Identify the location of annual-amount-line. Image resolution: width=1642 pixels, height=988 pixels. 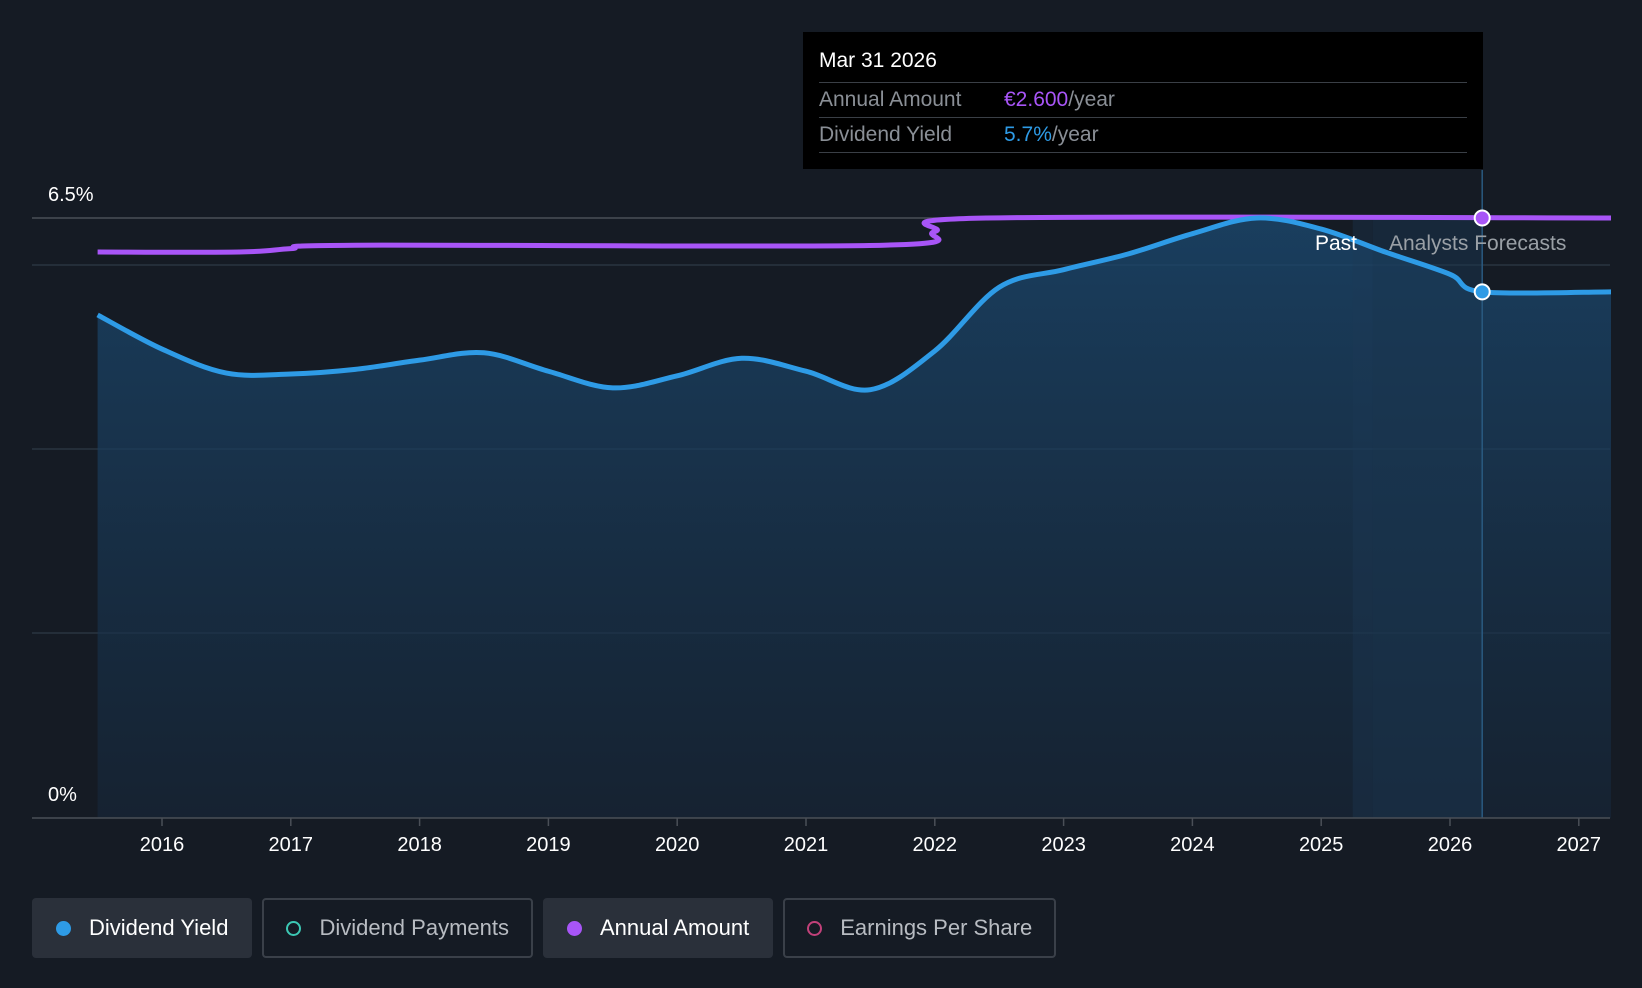
(854, 234).